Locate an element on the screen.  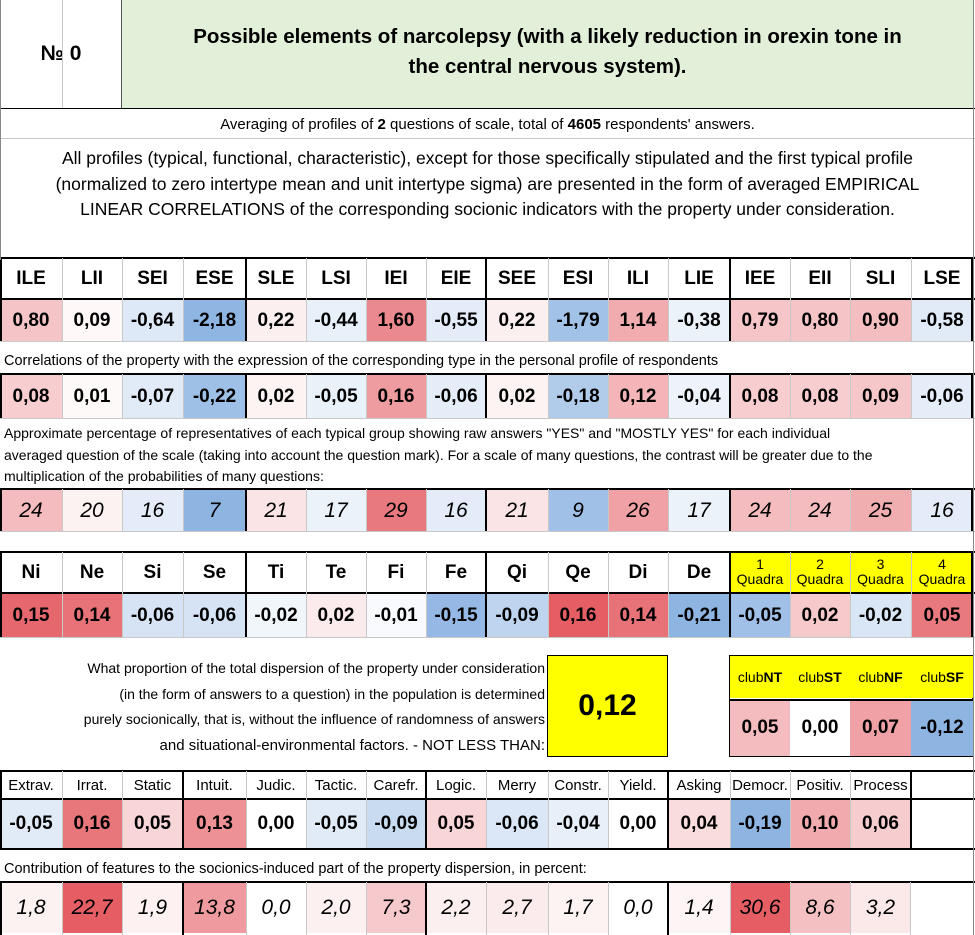
quadra-number: 4 is located at coordinates (942, 564).